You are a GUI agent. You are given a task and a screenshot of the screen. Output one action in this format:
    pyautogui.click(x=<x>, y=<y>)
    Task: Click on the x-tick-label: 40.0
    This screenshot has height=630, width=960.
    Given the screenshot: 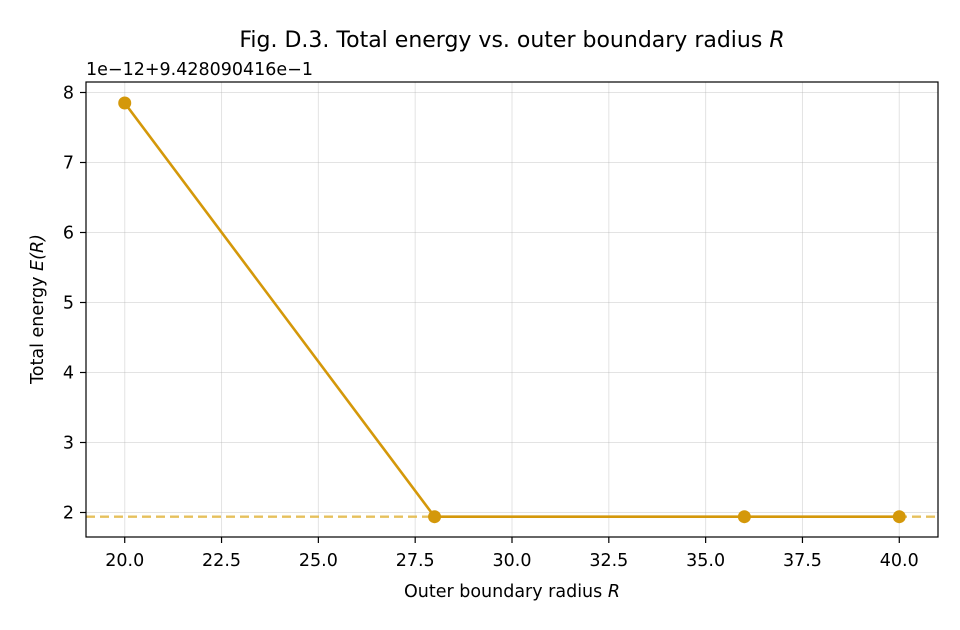 What is the action you would take?
    pyautogui.click(x=899, y=561)
    